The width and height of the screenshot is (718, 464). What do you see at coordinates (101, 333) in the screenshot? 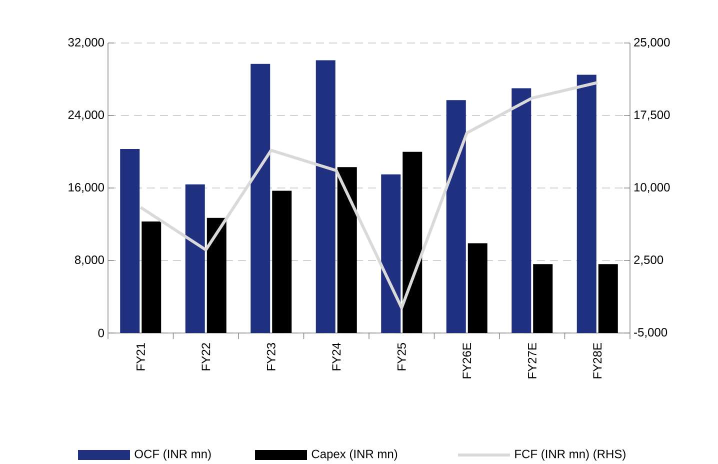
I see `y-tick-label: 0` at bounding box center [101, 333].